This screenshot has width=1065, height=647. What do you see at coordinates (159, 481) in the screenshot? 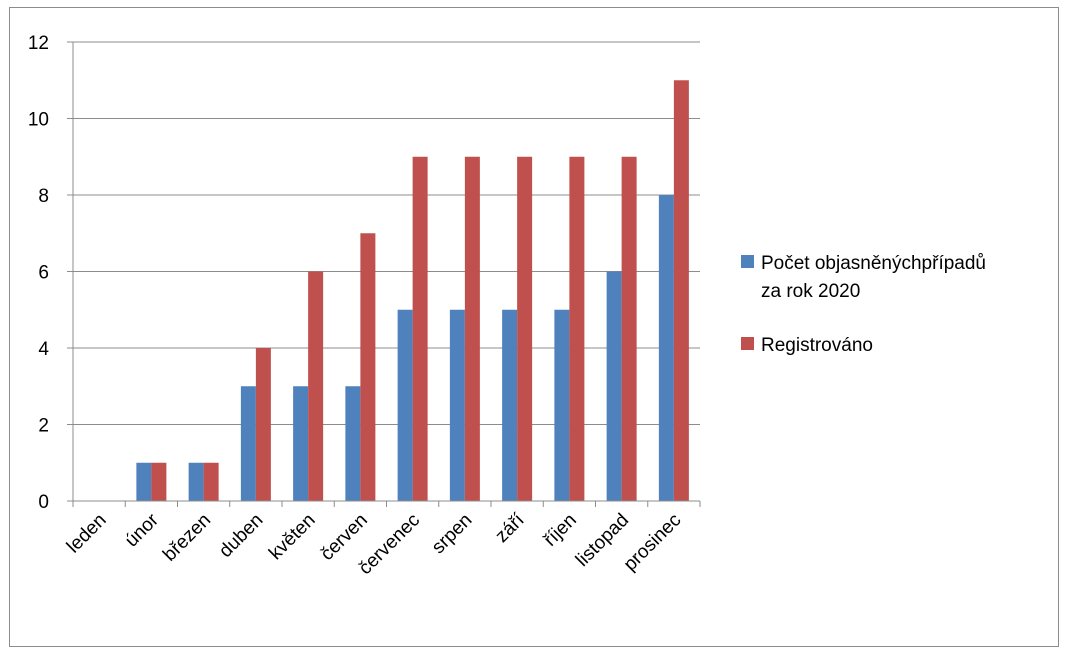
I see `bar-series-2-únor` at bounding box center [159, 481].